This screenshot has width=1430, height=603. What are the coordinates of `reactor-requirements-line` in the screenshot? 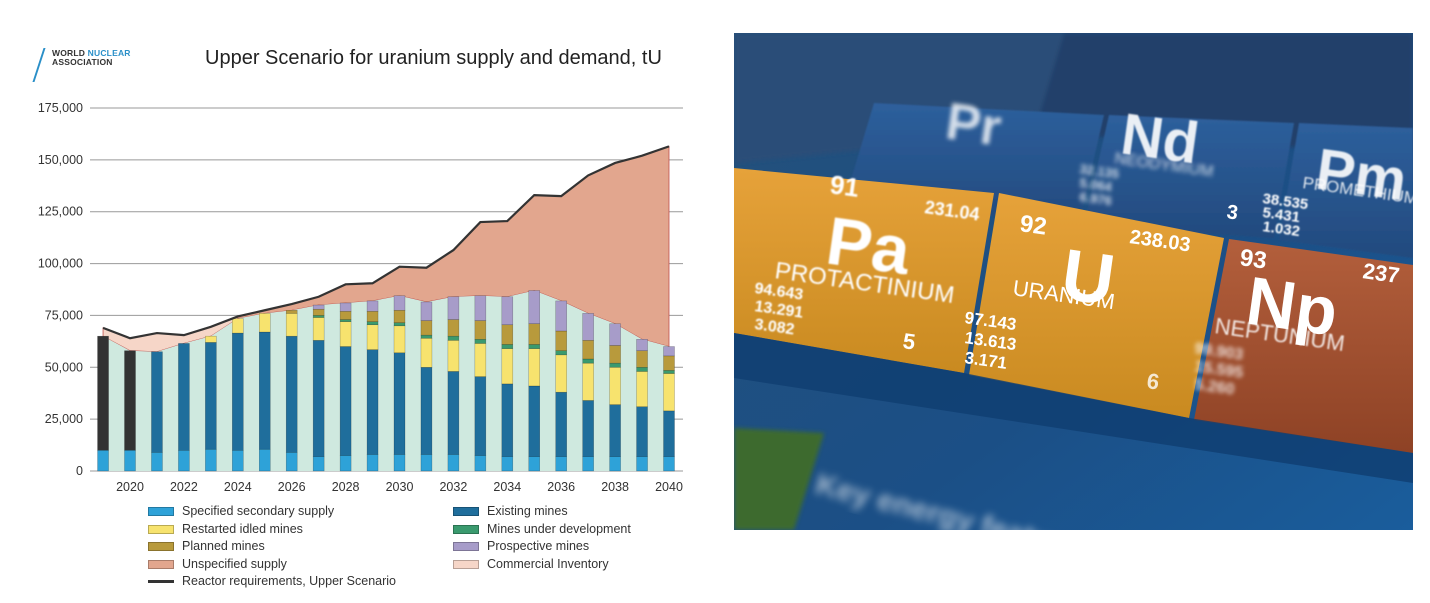 It's located at (386, 242).